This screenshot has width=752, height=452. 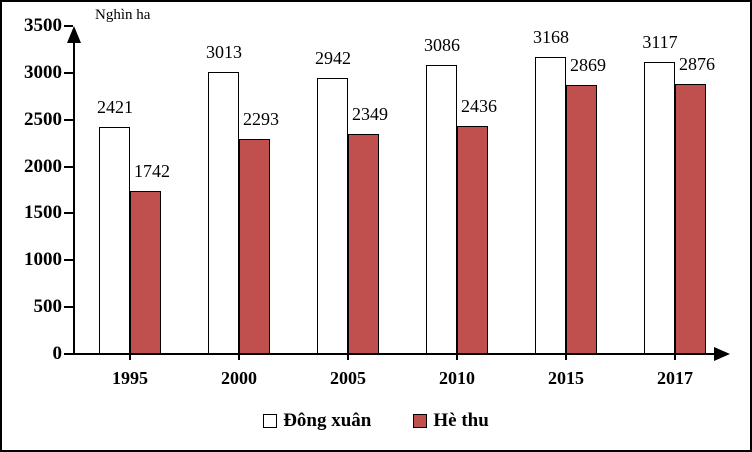 What do you see at coordinates (442, 44) in the screenshot?
I see `bar-value-dong-xuan-2010: 3086` at bounding box center [442, 44].